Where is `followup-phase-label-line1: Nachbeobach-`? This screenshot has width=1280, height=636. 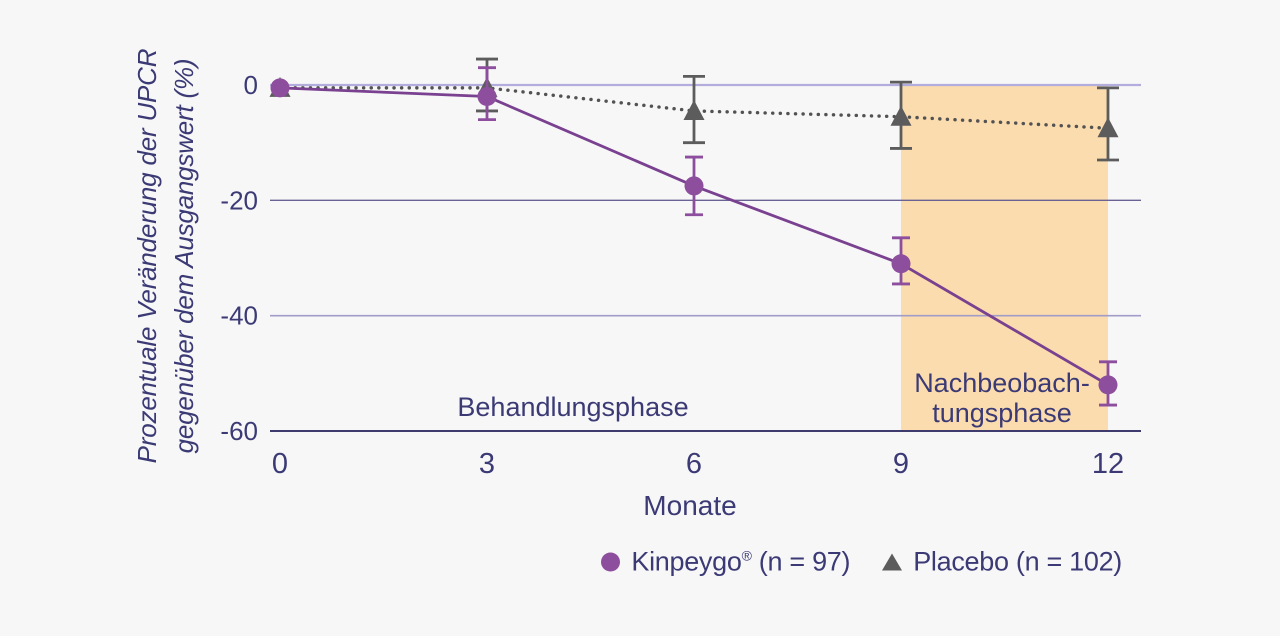 followup-phase-label-line1: Nachbeobach- is located at coordinates (1002, 383).